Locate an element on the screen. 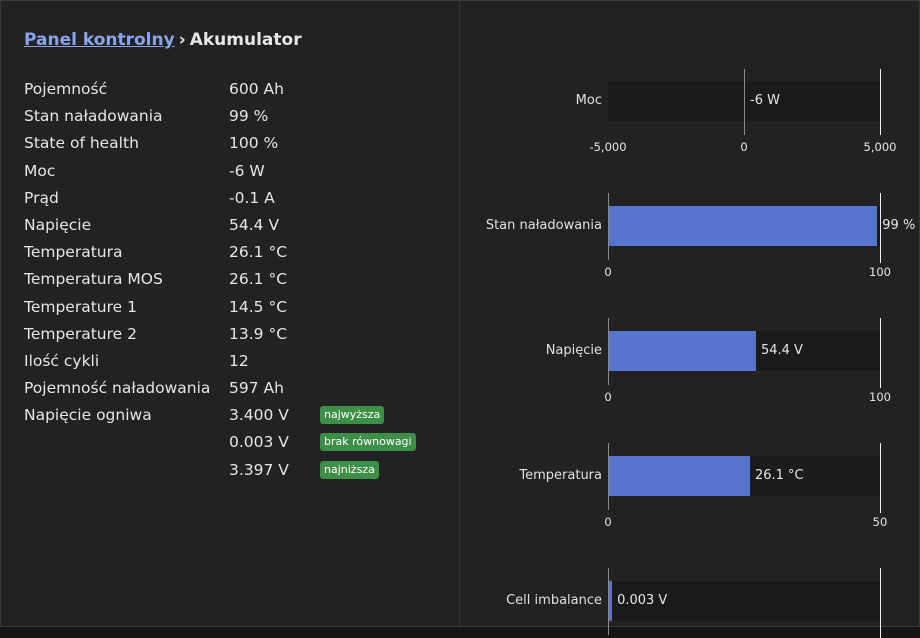 The image size is (920, 638). stat-value: 54.4 V is located at coordinates (254, 224).